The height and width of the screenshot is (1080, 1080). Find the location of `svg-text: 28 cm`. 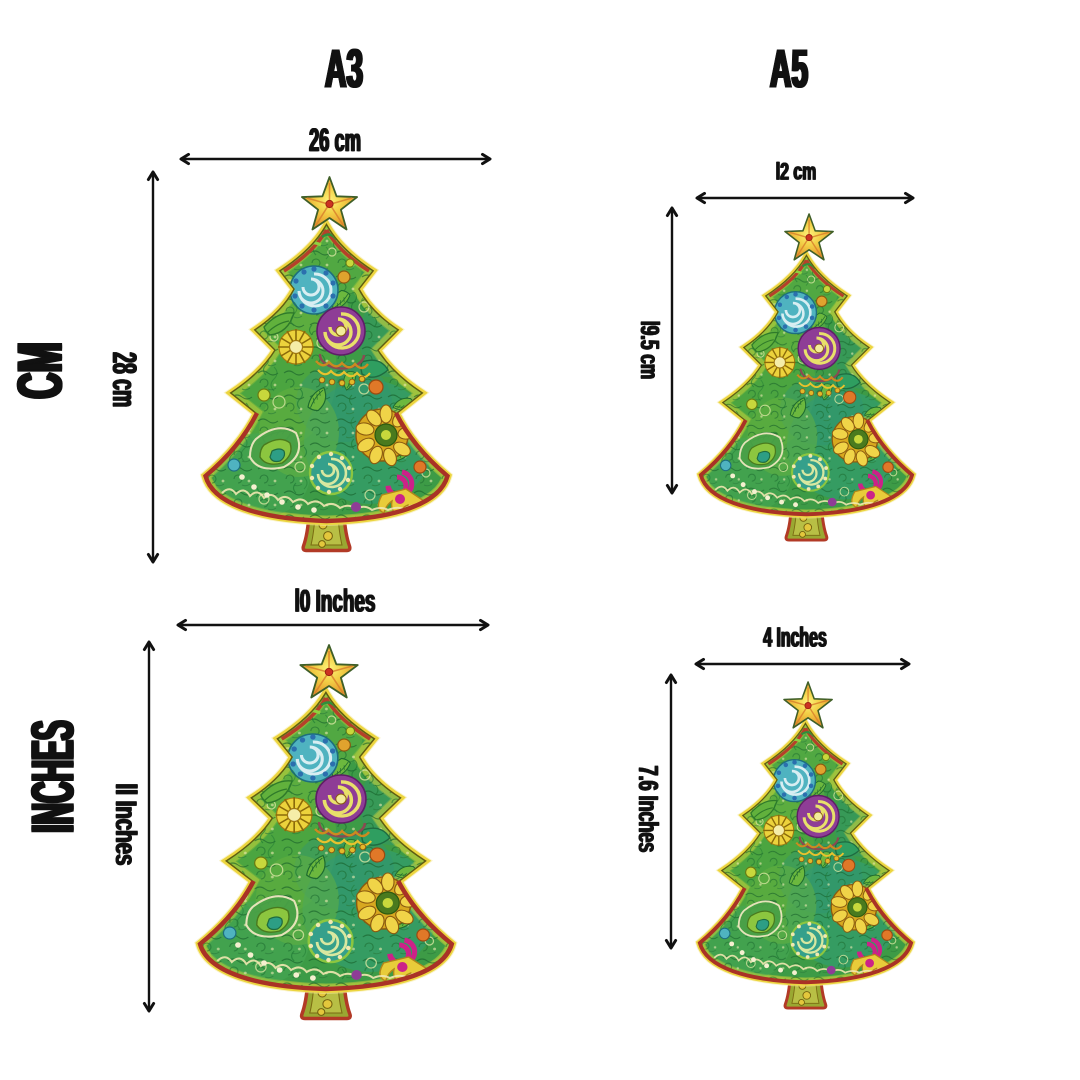

svg-text: 28 cm is located at coordinates (125, 379).